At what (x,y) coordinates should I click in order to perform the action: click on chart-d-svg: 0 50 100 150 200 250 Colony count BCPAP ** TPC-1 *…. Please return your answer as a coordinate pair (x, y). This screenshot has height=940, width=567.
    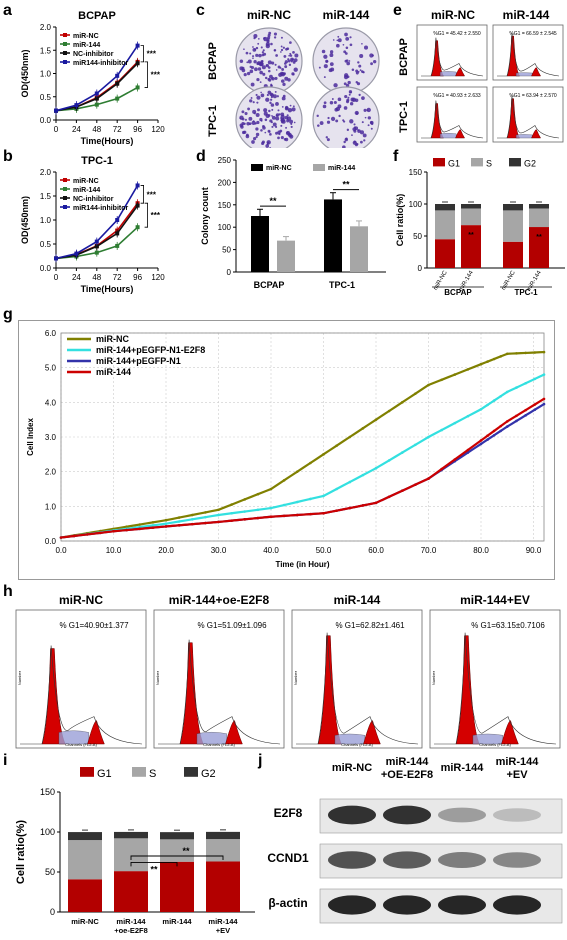
    Looking at the image, I should click on (293, 223).